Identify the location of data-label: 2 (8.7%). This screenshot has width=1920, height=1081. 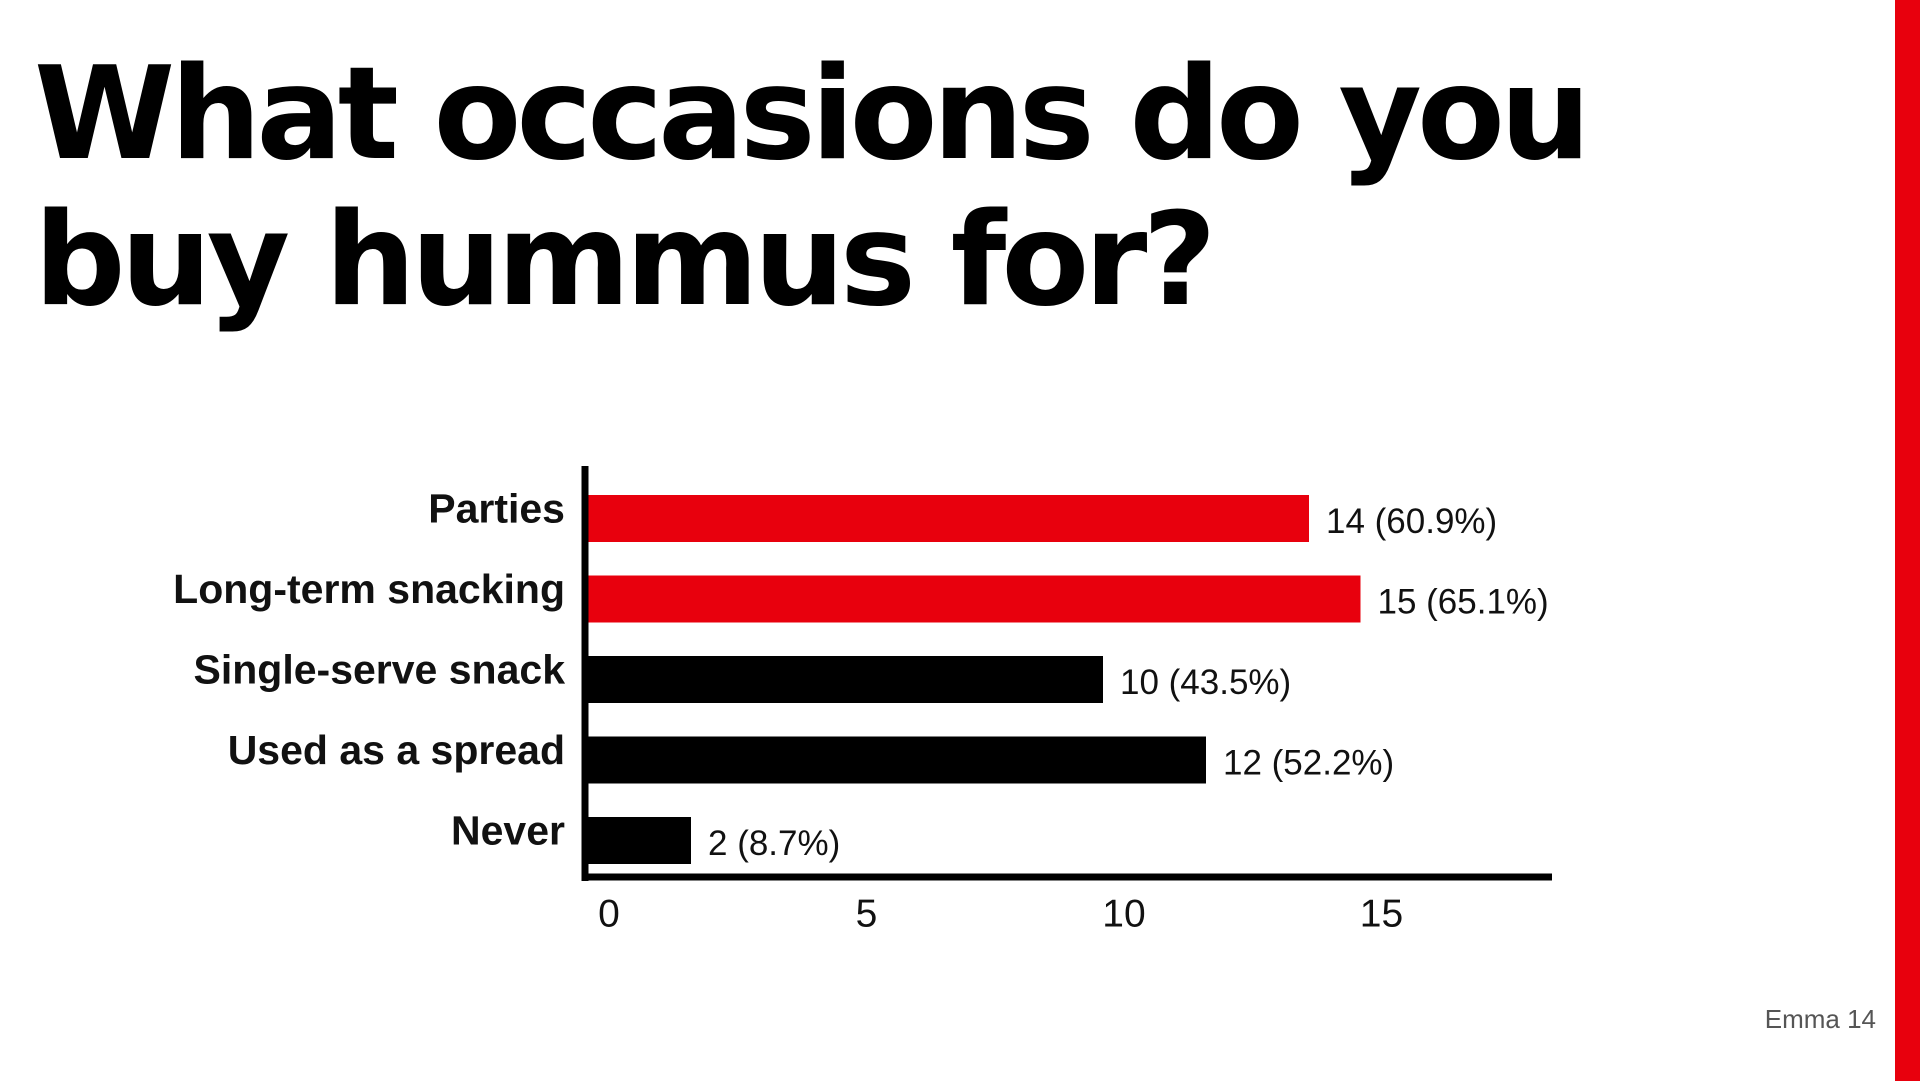
(774, 843).